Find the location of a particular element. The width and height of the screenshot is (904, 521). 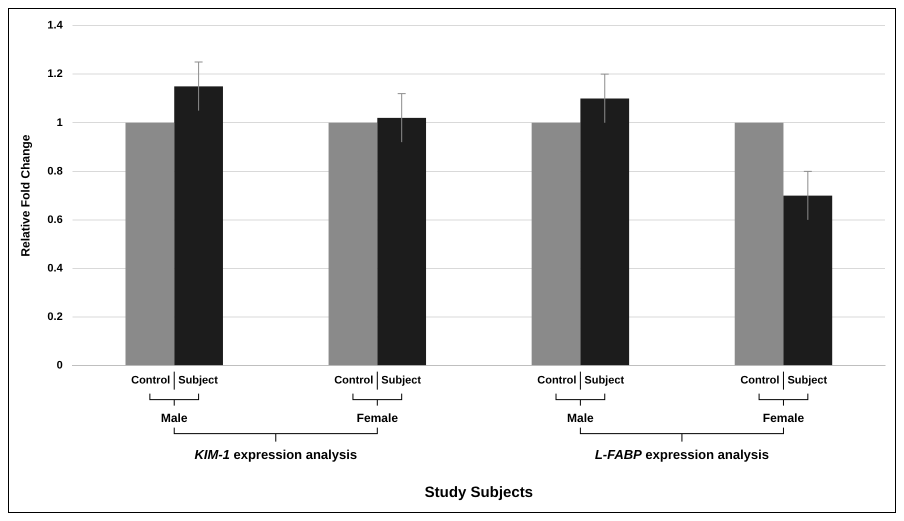

text: L-FABP expression analysis is located at coordinates (681, 454).